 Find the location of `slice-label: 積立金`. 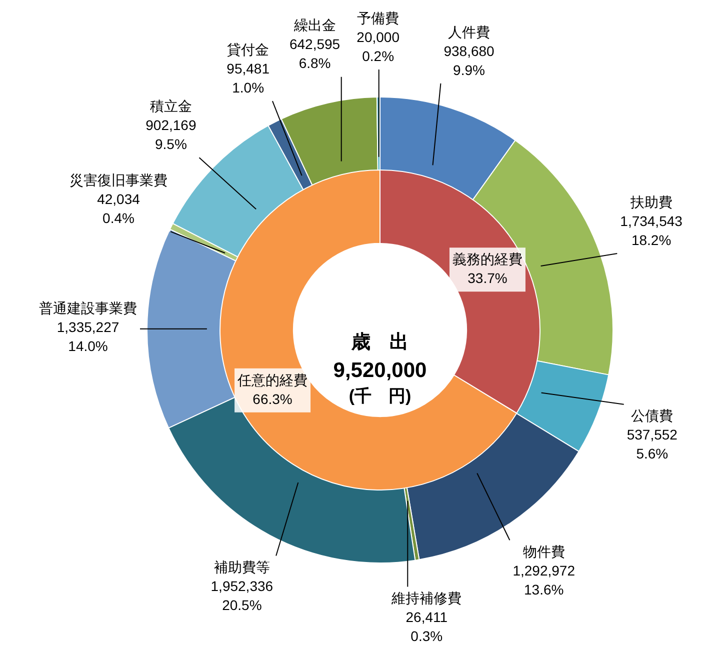

slice-label: 積立金 is located at coordinates (171, 106).